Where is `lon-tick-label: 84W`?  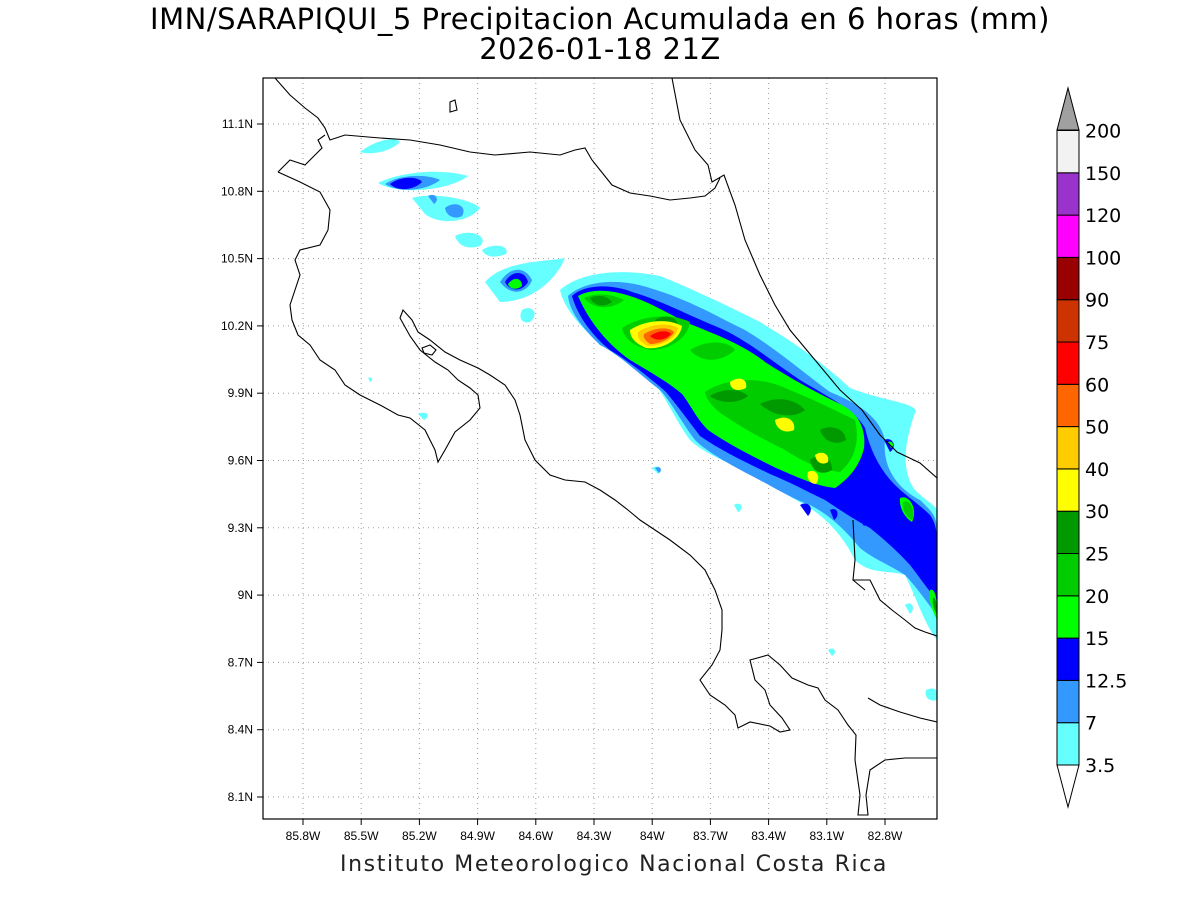
lon-tick-label: 84W is located at coordinates (652, 836).